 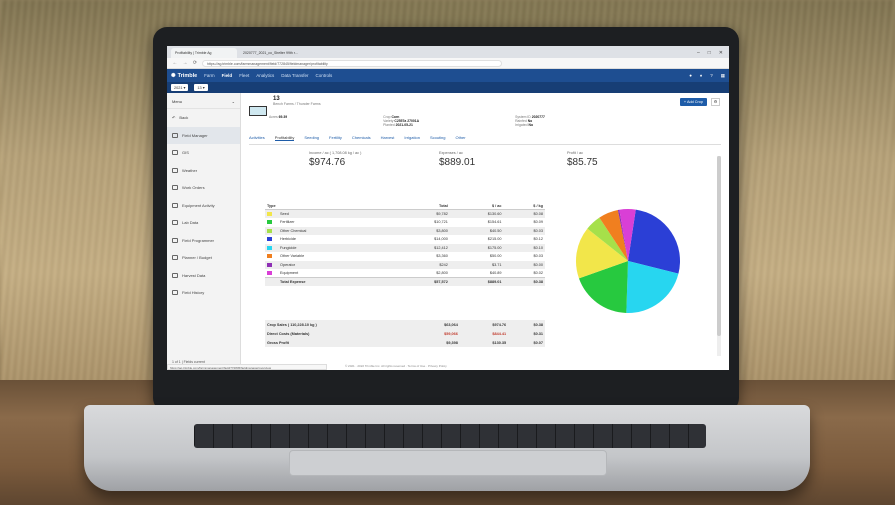 I want to click on col-per-kg: $ / kg, so click(x=524, y=206).